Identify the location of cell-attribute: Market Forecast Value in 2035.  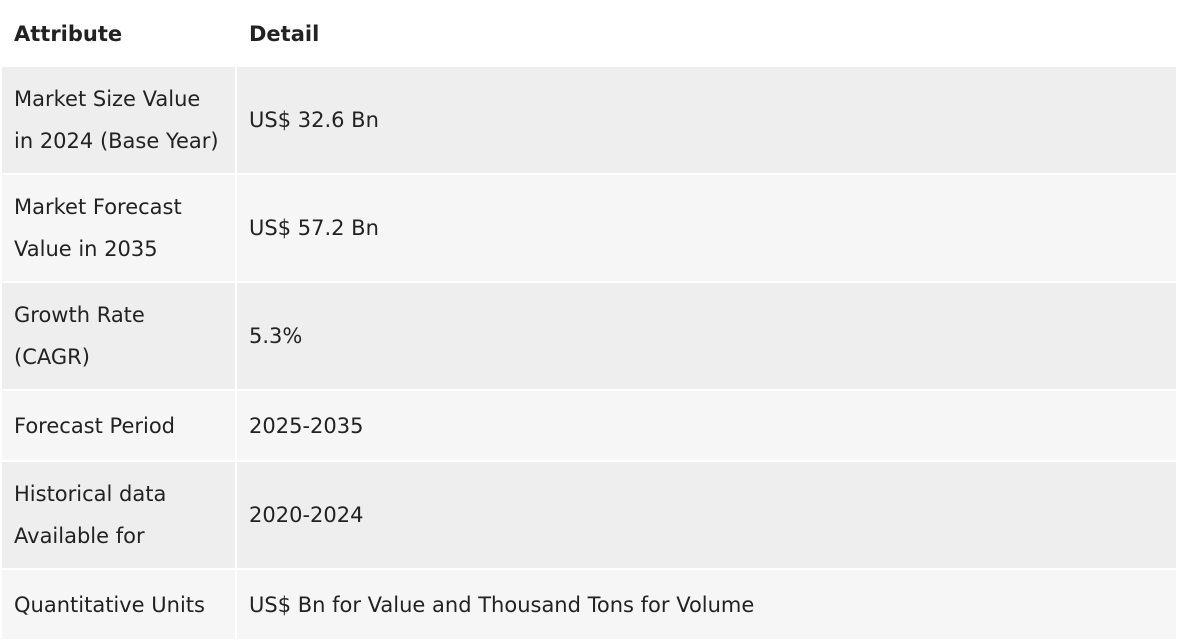
(118, 228).